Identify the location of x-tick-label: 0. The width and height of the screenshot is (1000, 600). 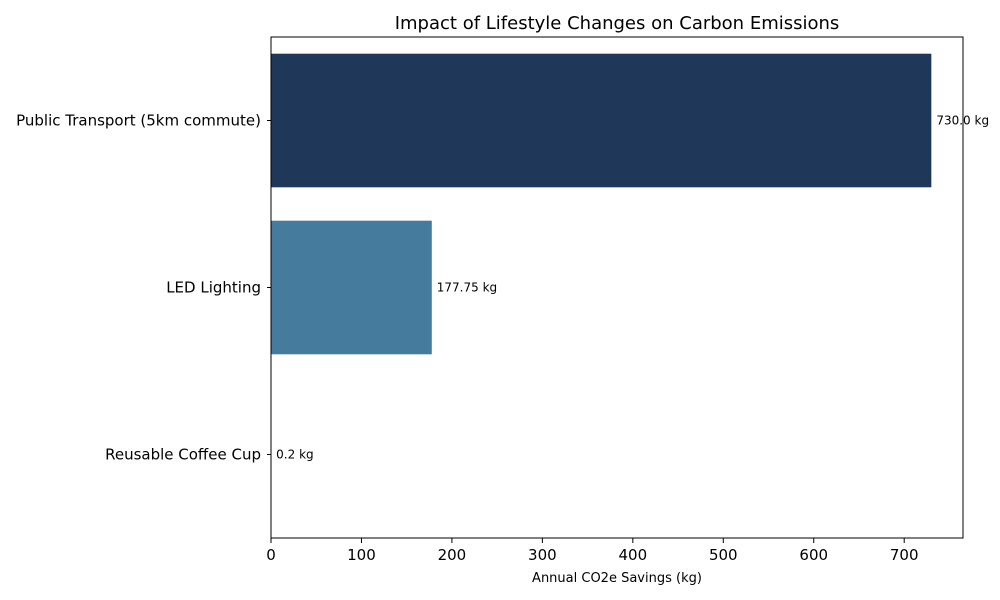
(271, 555).